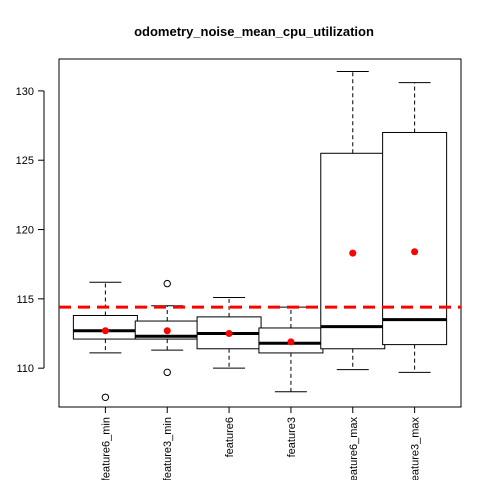  I want to click on y-tick-label: 130, so click(25, 92).